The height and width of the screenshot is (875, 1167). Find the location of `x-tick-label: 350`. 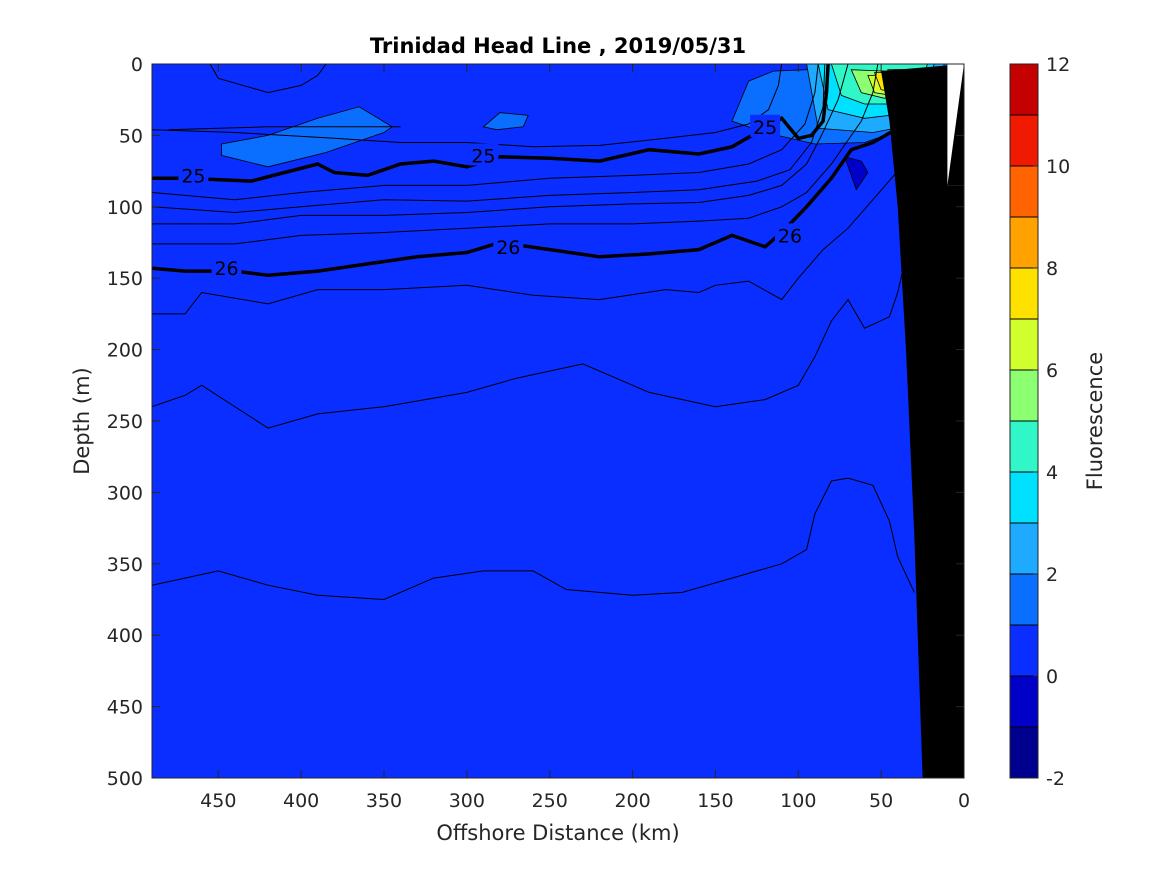

x-tick-label: 350 is located at coordinates (384, 801).